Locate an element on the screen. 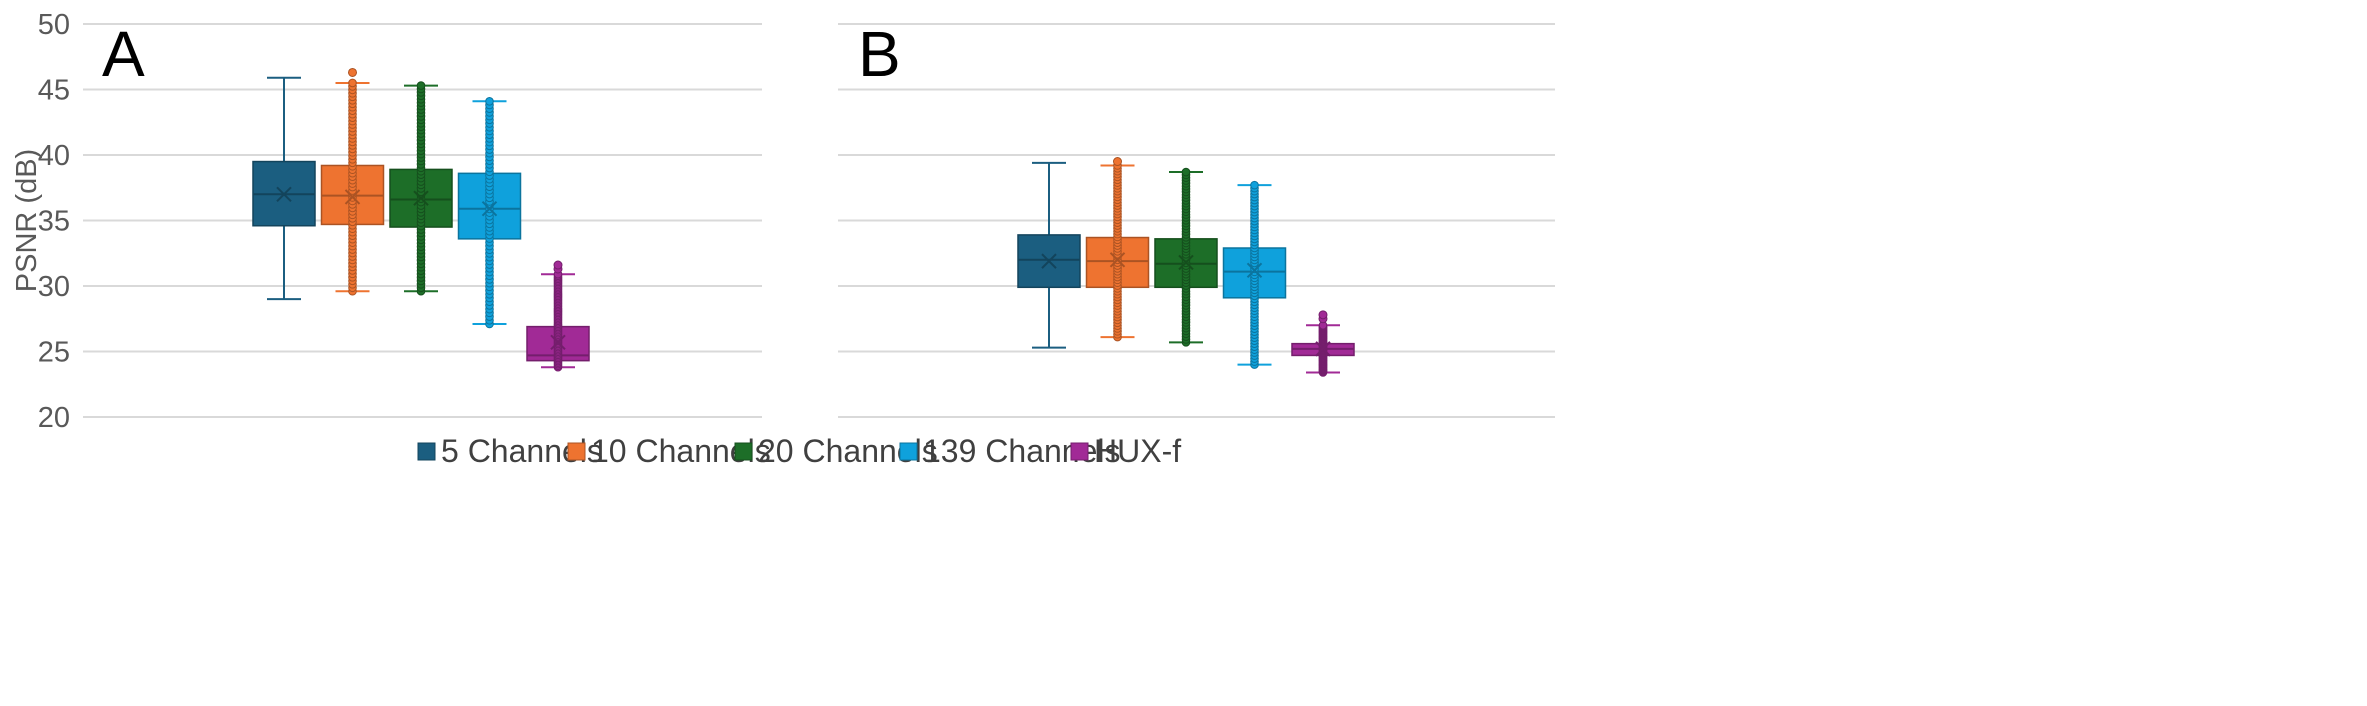  y-tick-label-40: 40 is located at coordinates (54, 156).